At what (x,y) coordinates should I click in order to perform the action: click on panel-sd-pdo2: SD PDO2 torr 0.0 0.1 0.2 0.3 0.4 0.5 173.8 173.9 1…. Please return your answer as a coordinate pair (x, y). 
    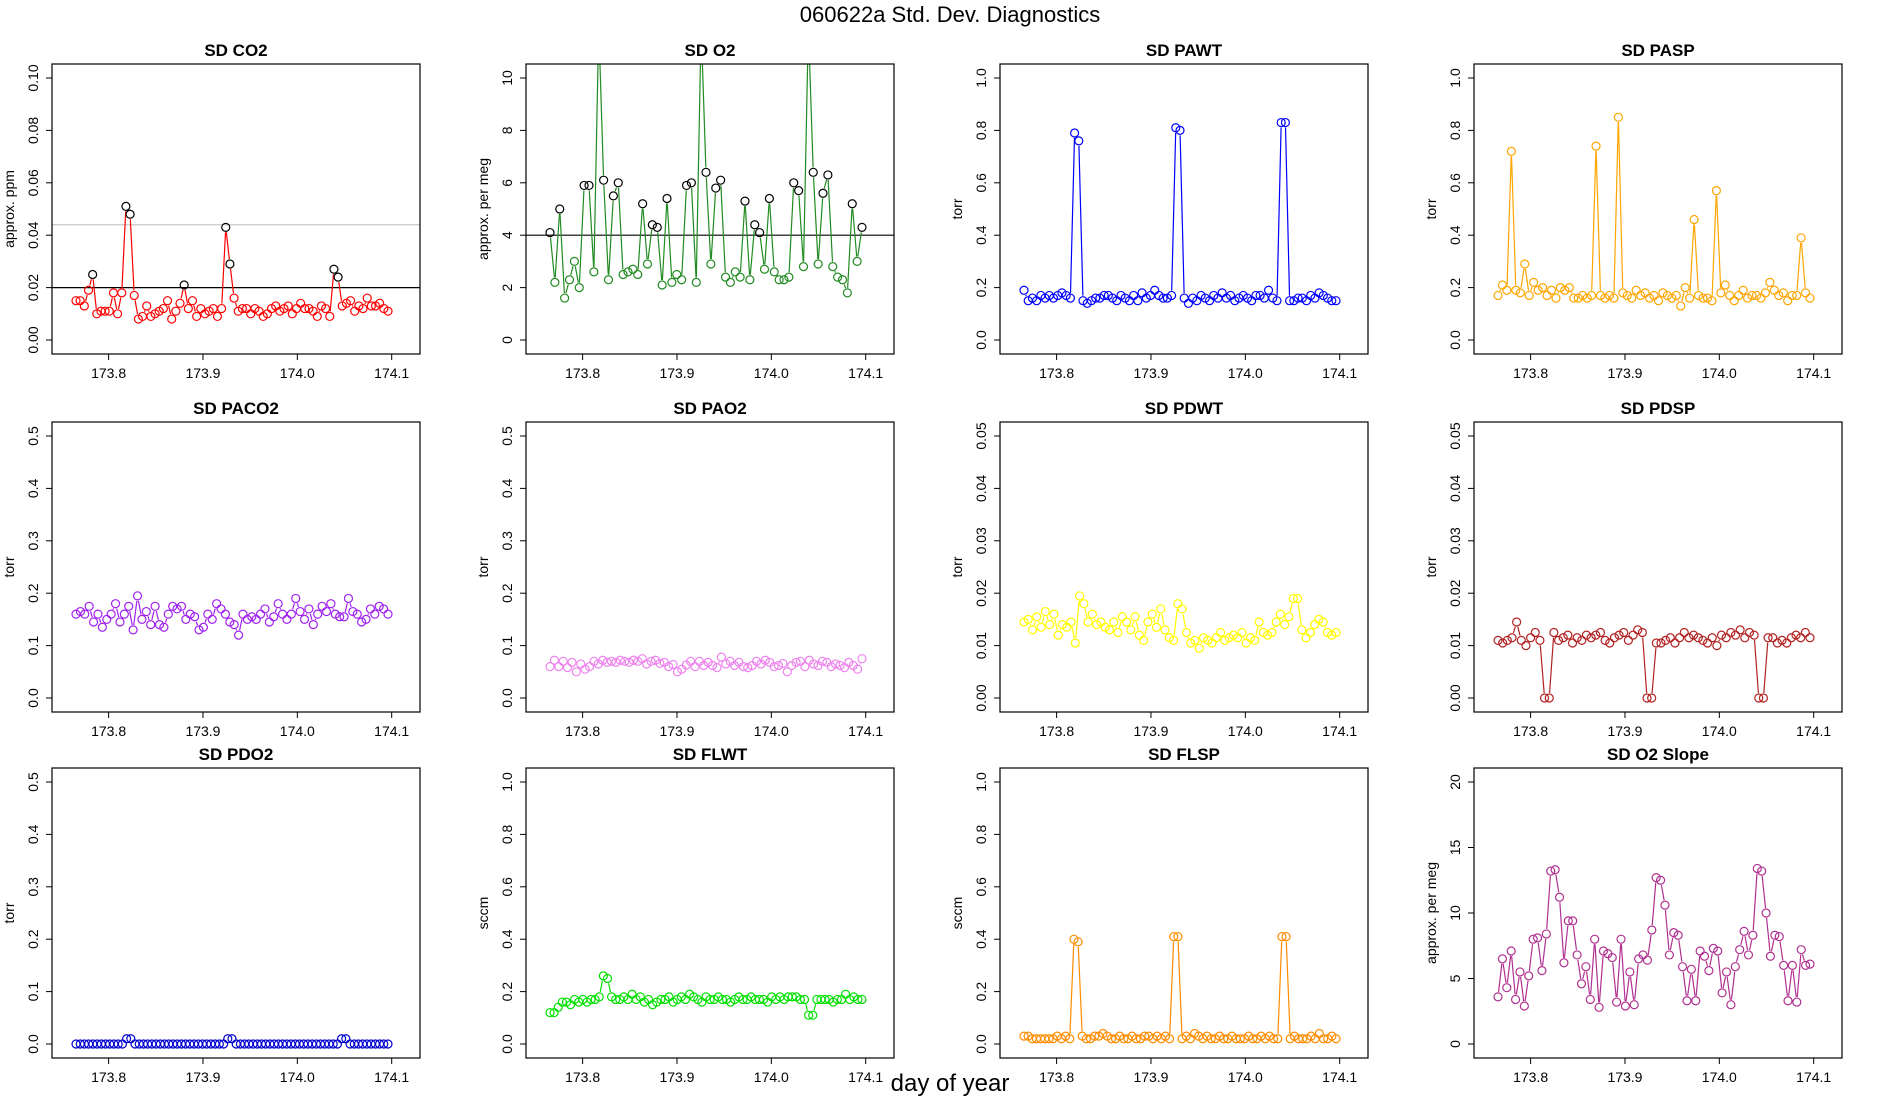
    Looking at the image, I should click on (211, 915).